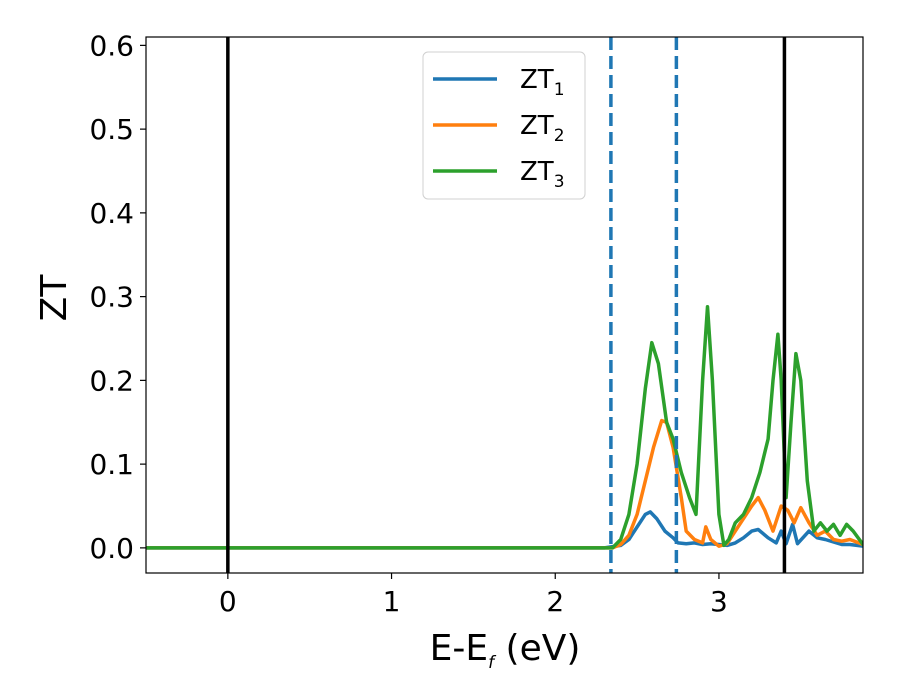  What do you see at coordinates (505, 650) in the screenshot?
I see `x-axis-title: E-Ef (eV)` at bounding box center [505, 650].